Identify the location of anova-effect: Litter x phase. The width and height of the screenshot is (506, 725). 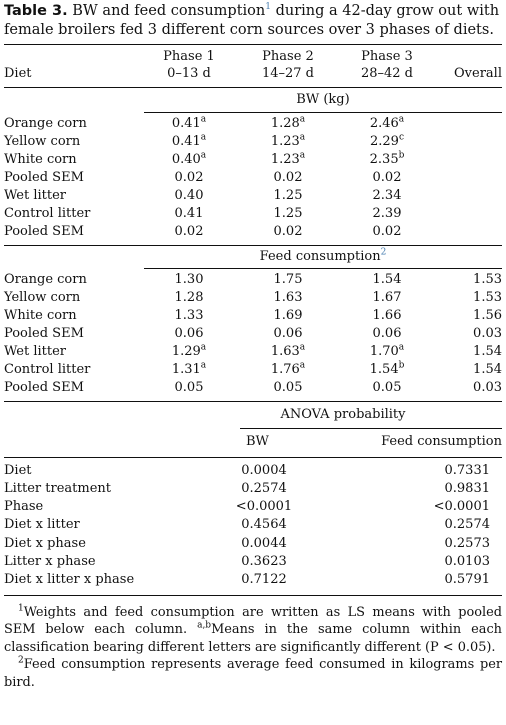
(50, 562).